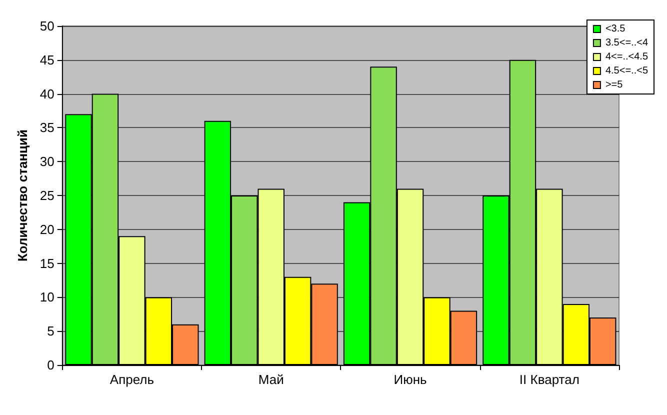 This screenshot has height=415, width=667. What do you see at coordinates (411, 379) in the screenshot?
I see `x-tick-label: Июнь` at bounding box center [411, 379].